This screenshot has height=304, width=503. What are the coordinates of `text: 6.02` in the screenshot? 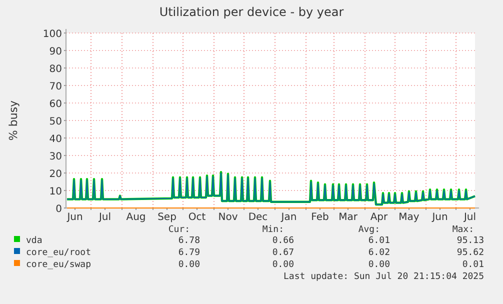 It's located at (379, 253).